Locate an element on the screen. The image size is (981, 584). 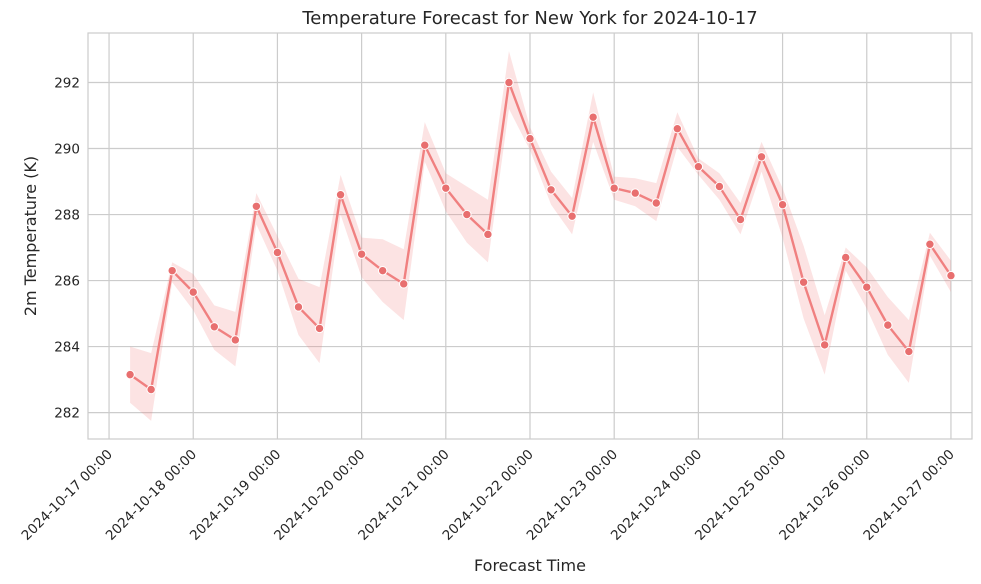
y-tick-labels: 282 284 286 288 290 292 is located at coordinates (67, 249).